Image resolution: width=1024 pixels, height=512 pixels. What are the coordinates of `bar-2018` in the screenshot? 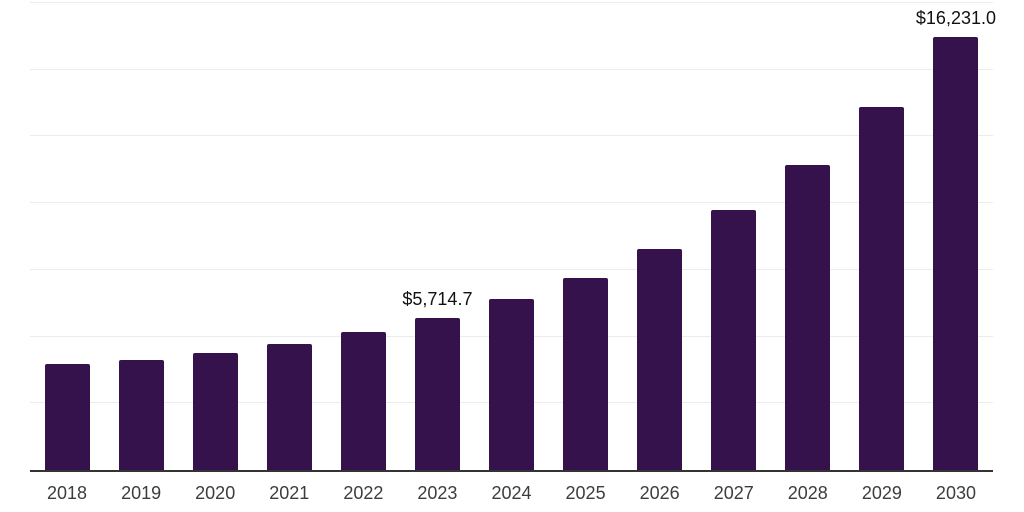 It's located at (67, 417).